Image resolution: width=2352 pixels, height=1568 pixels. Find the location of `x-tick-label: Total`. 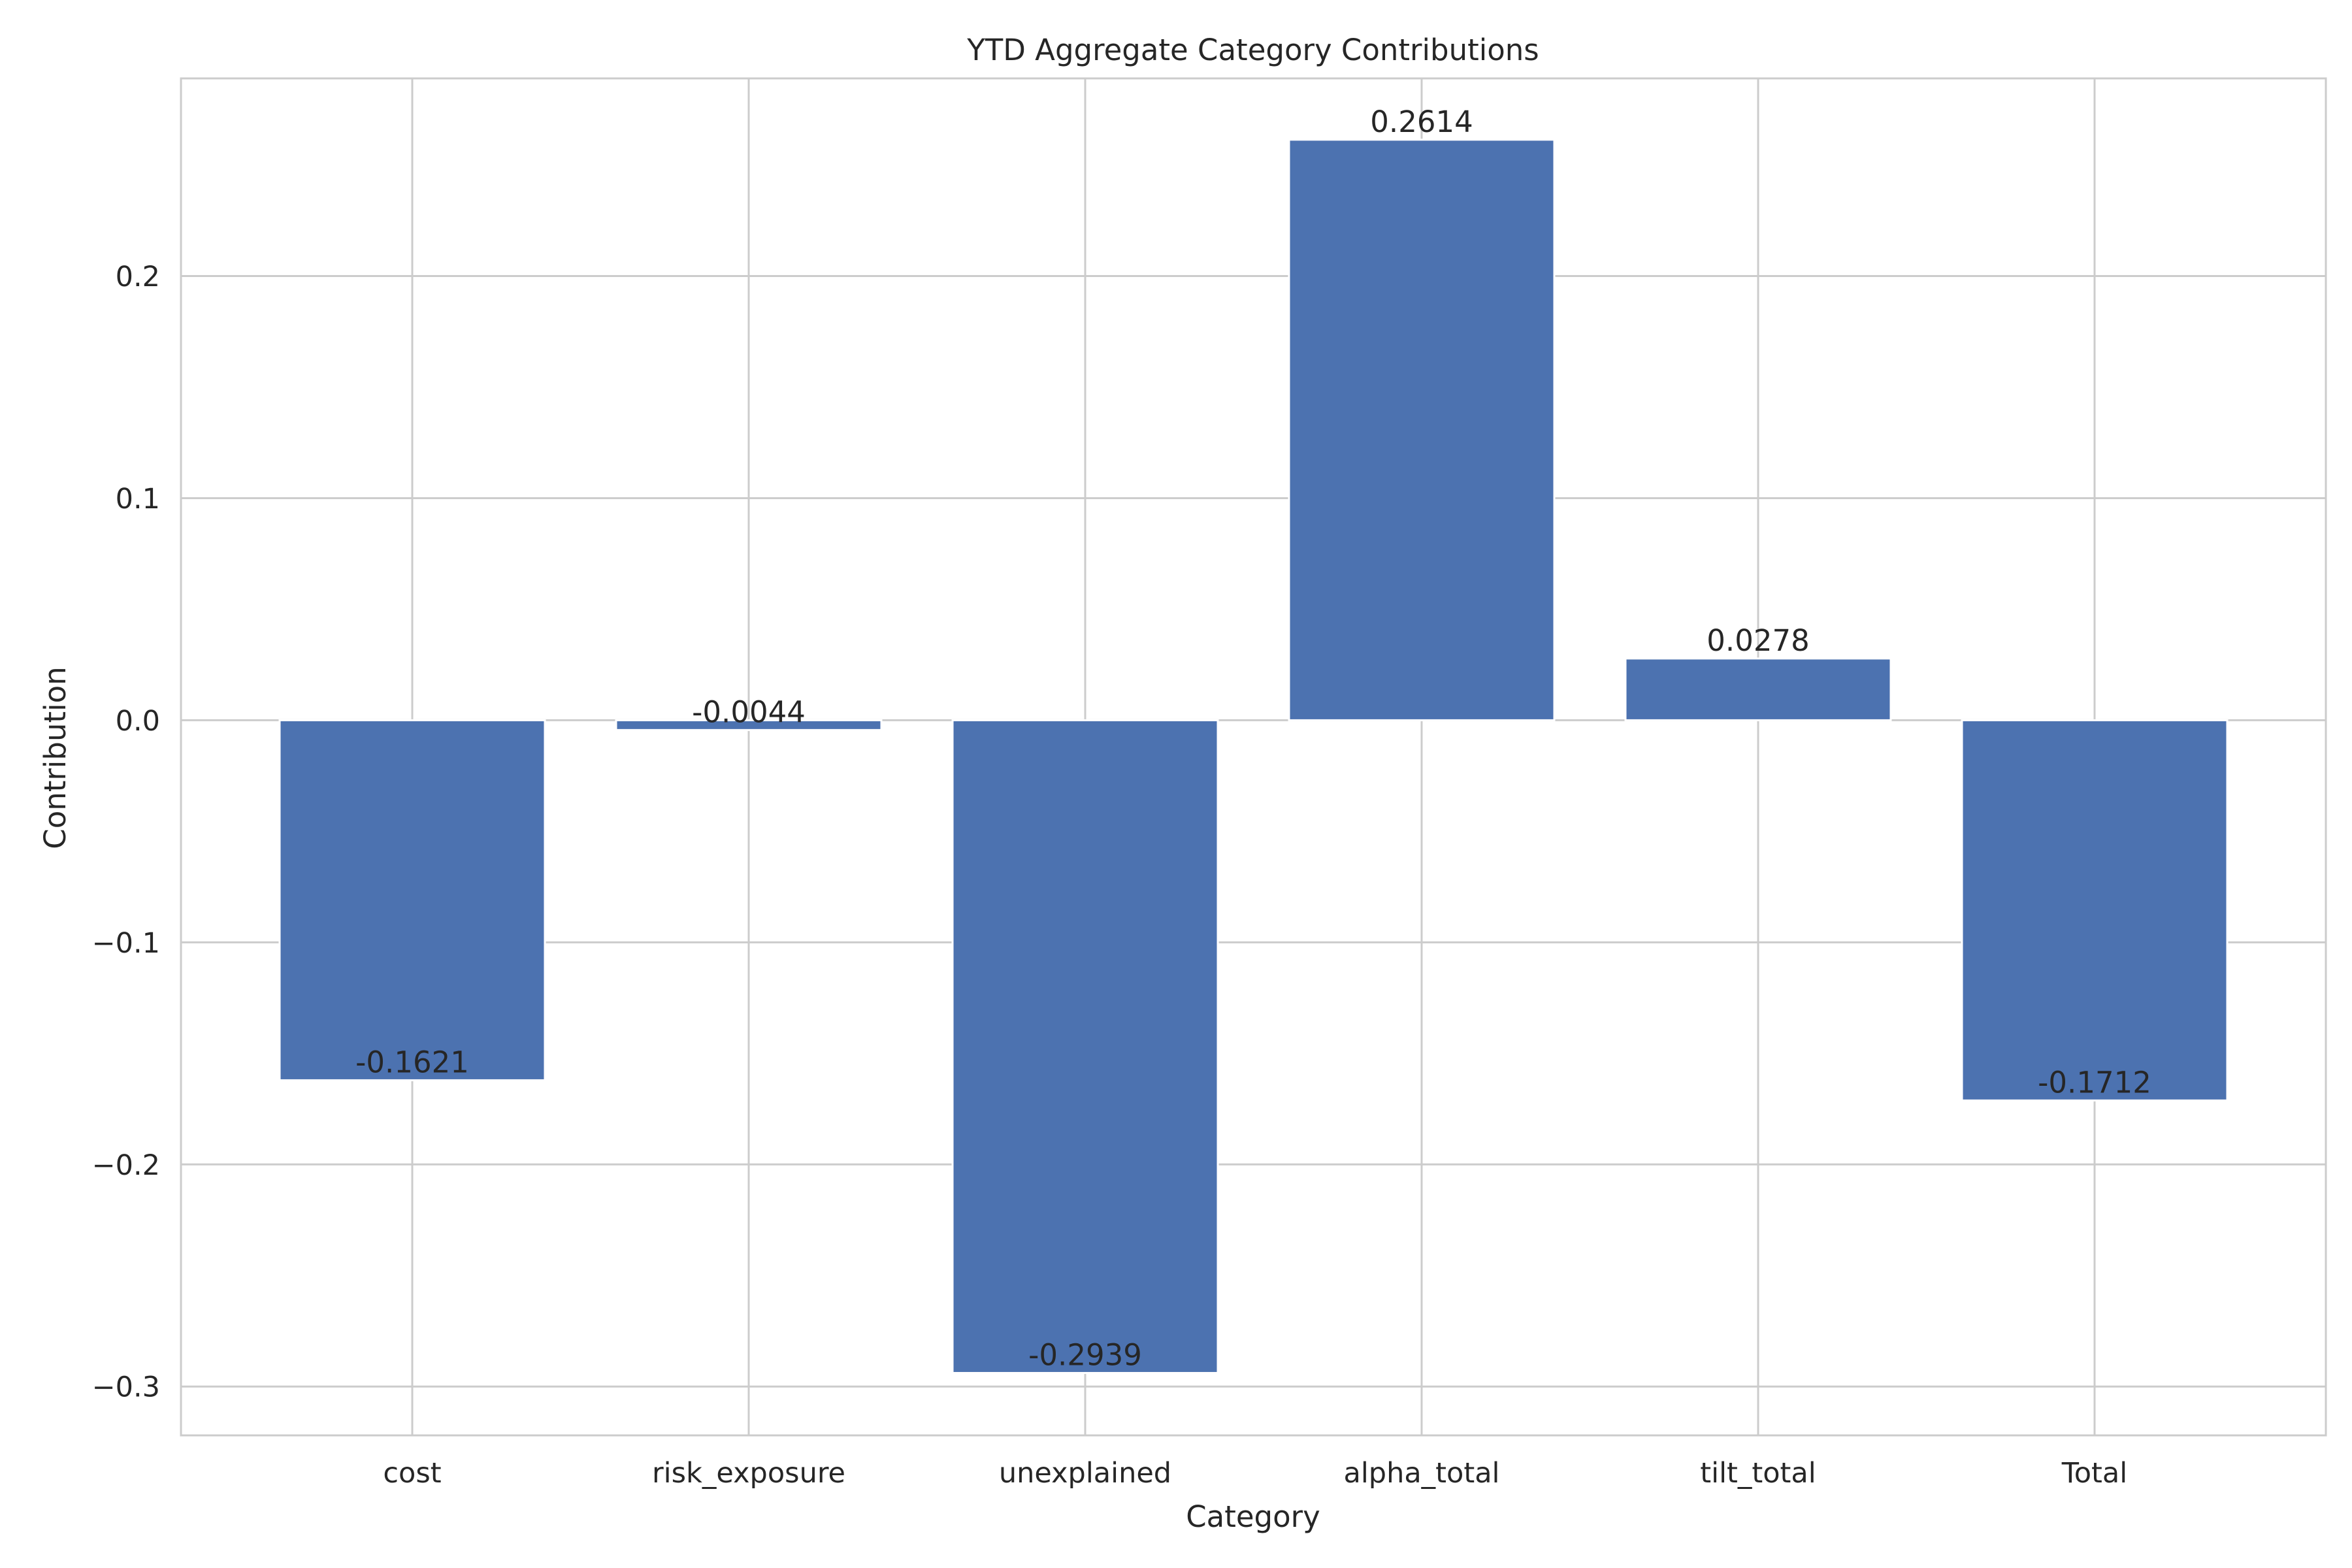

x-tick-label: Total is located at coordinates (2094, 1473).